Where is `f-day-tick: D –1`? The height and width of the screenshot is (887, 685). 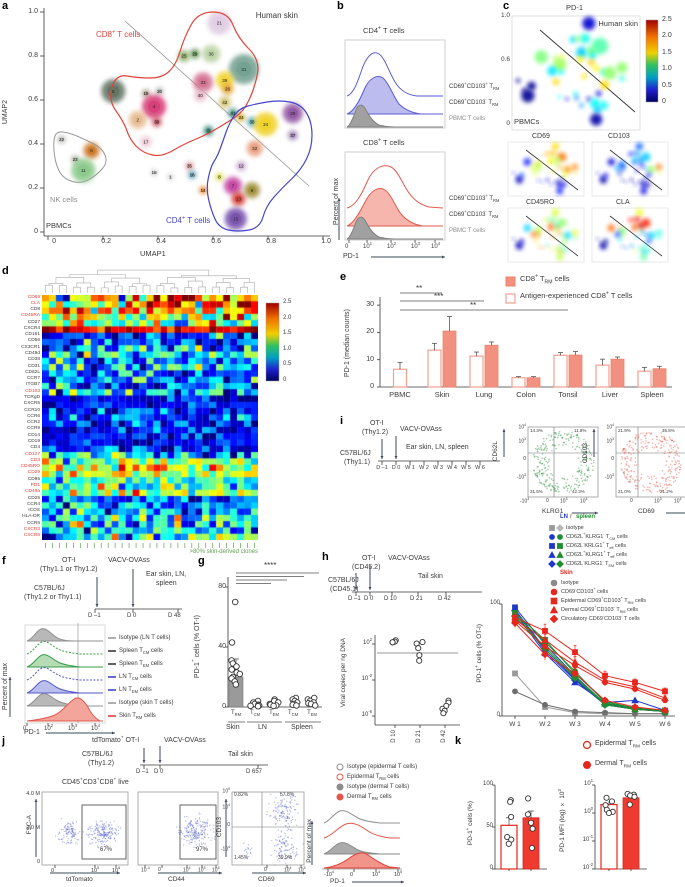 f-day-tick: D –1 is located at coordinates (94, 616).